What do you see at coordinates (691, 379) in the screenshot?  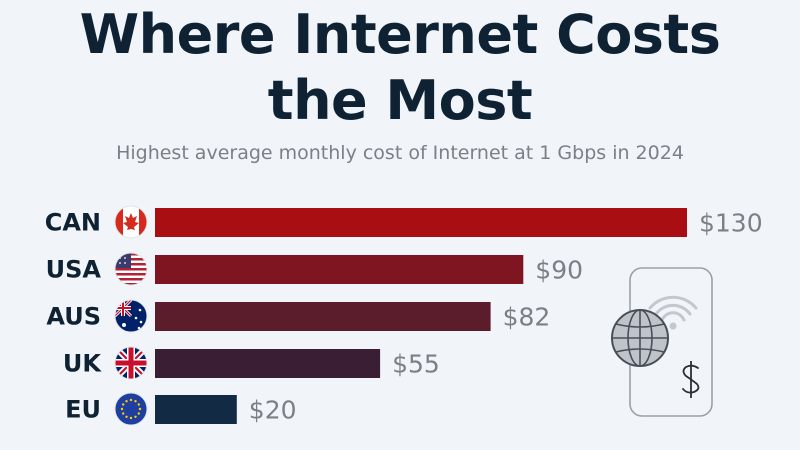 I see `dollar-icon` at bounding box center [691, 379].